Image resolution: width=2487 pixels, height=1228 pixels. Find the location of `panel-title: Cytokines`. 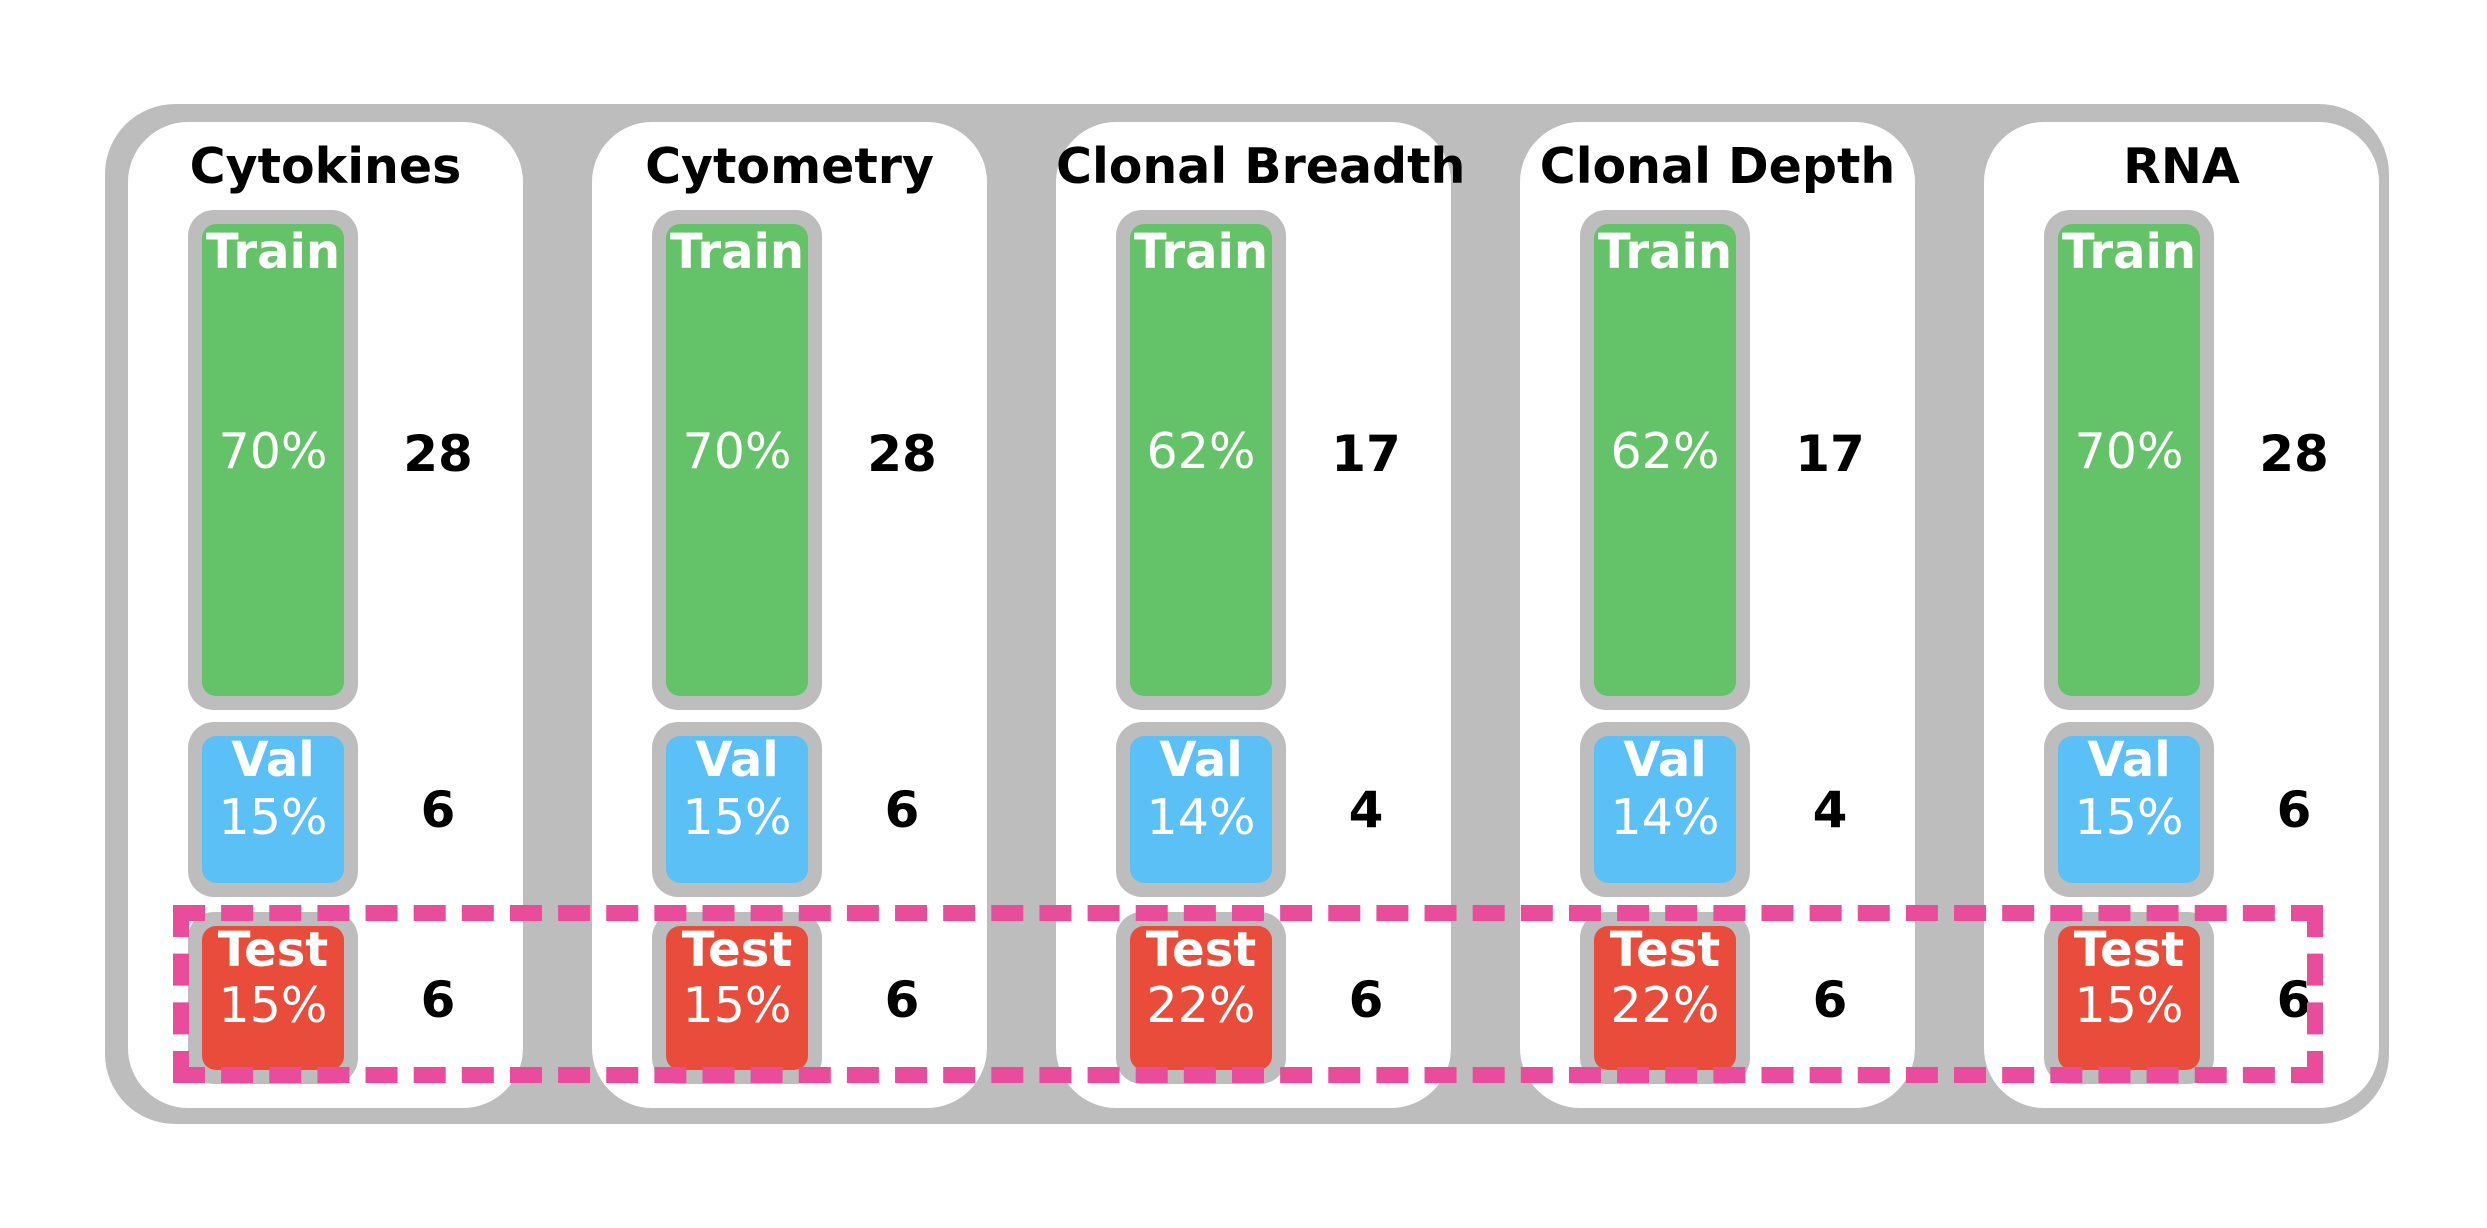

panel-title: Cytokines is located at coordinates (325, 166).